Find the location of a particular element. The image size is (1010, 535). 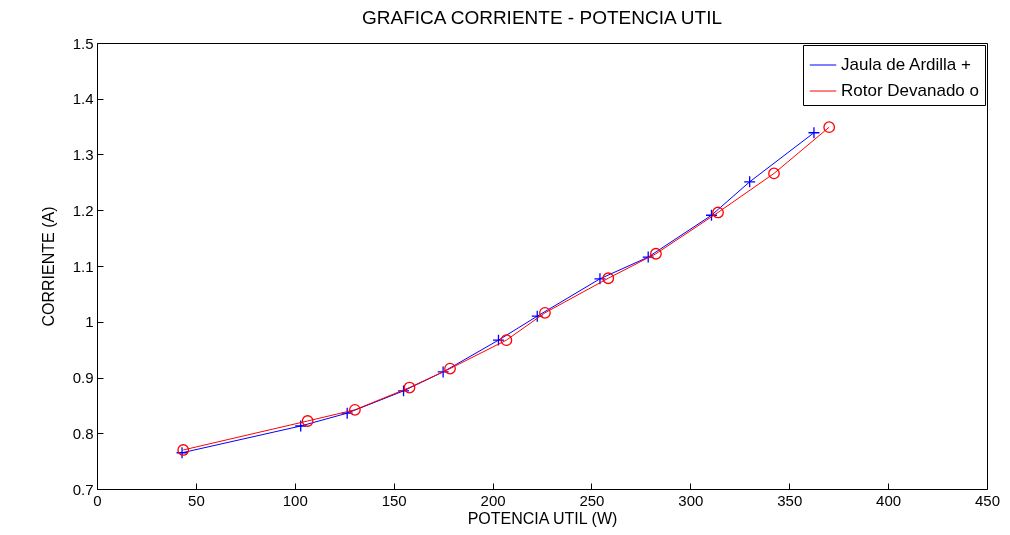

y-tick-label: 0.8 is located at coordinates (83, 433).